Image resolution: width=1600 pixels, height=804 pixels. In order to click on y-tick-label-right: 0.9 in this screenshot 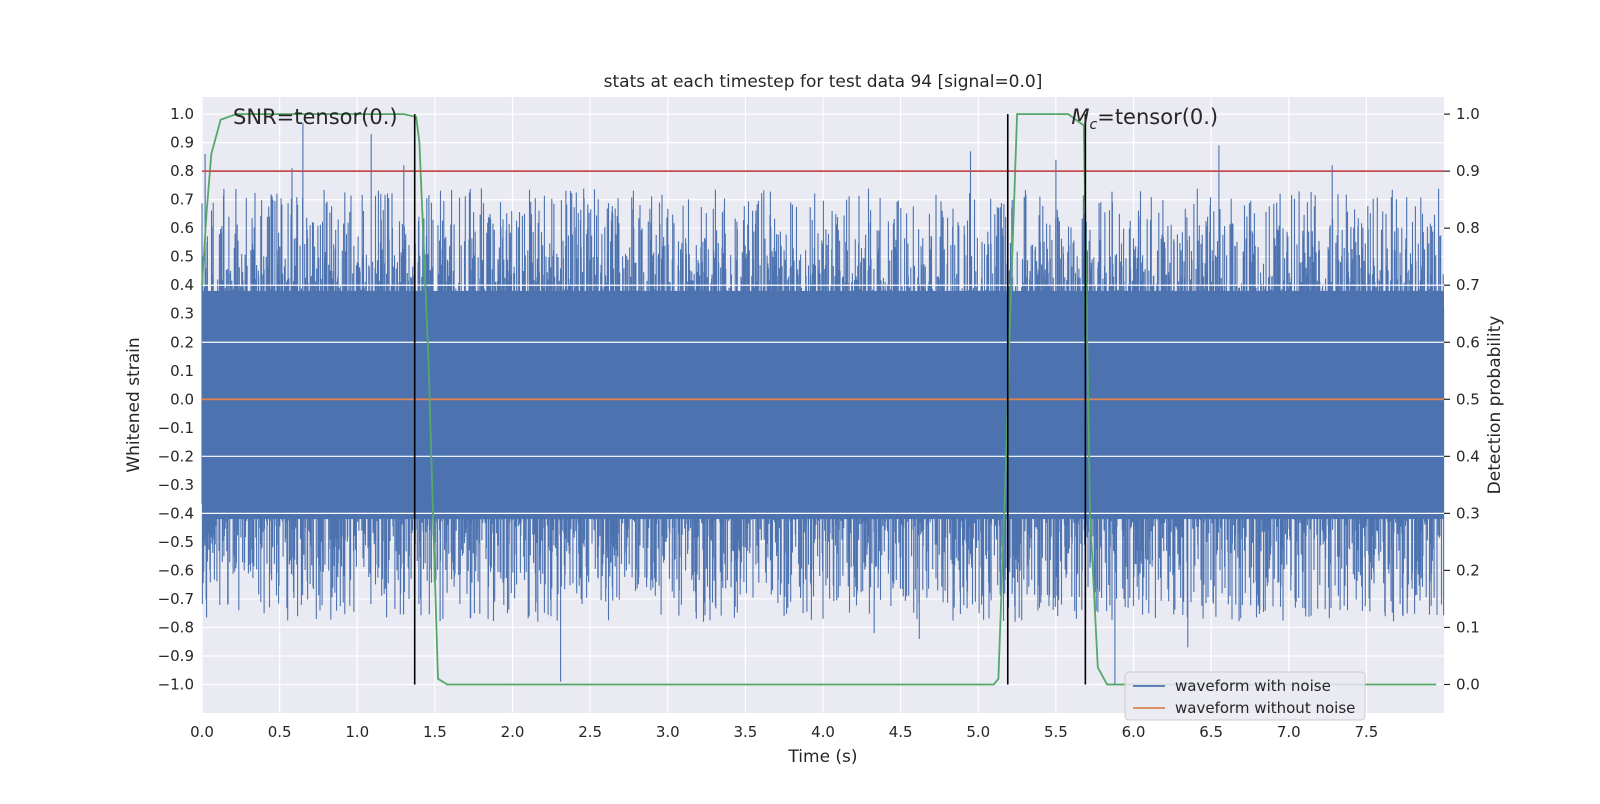, I will do `click(1468, 171)`.